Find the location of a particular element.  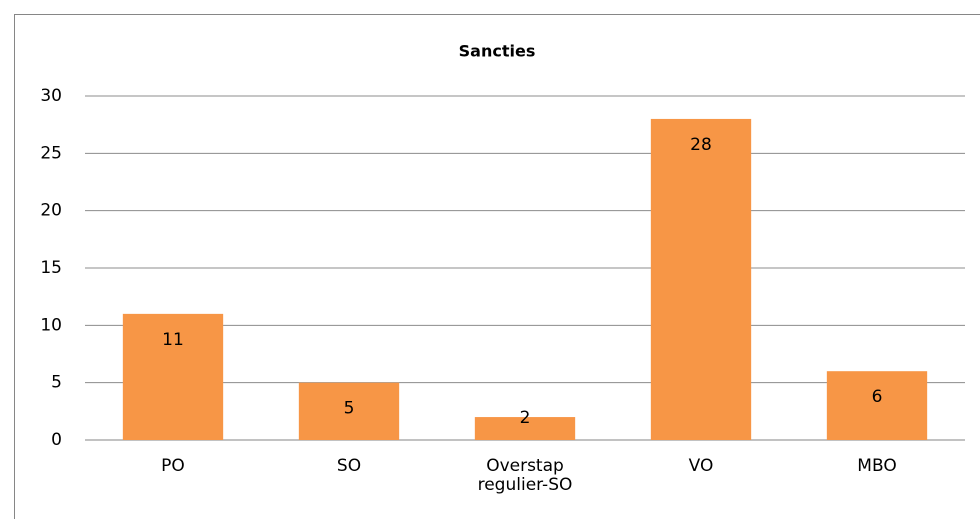

x-tick-label: PO is located at coordinates (173, 466).